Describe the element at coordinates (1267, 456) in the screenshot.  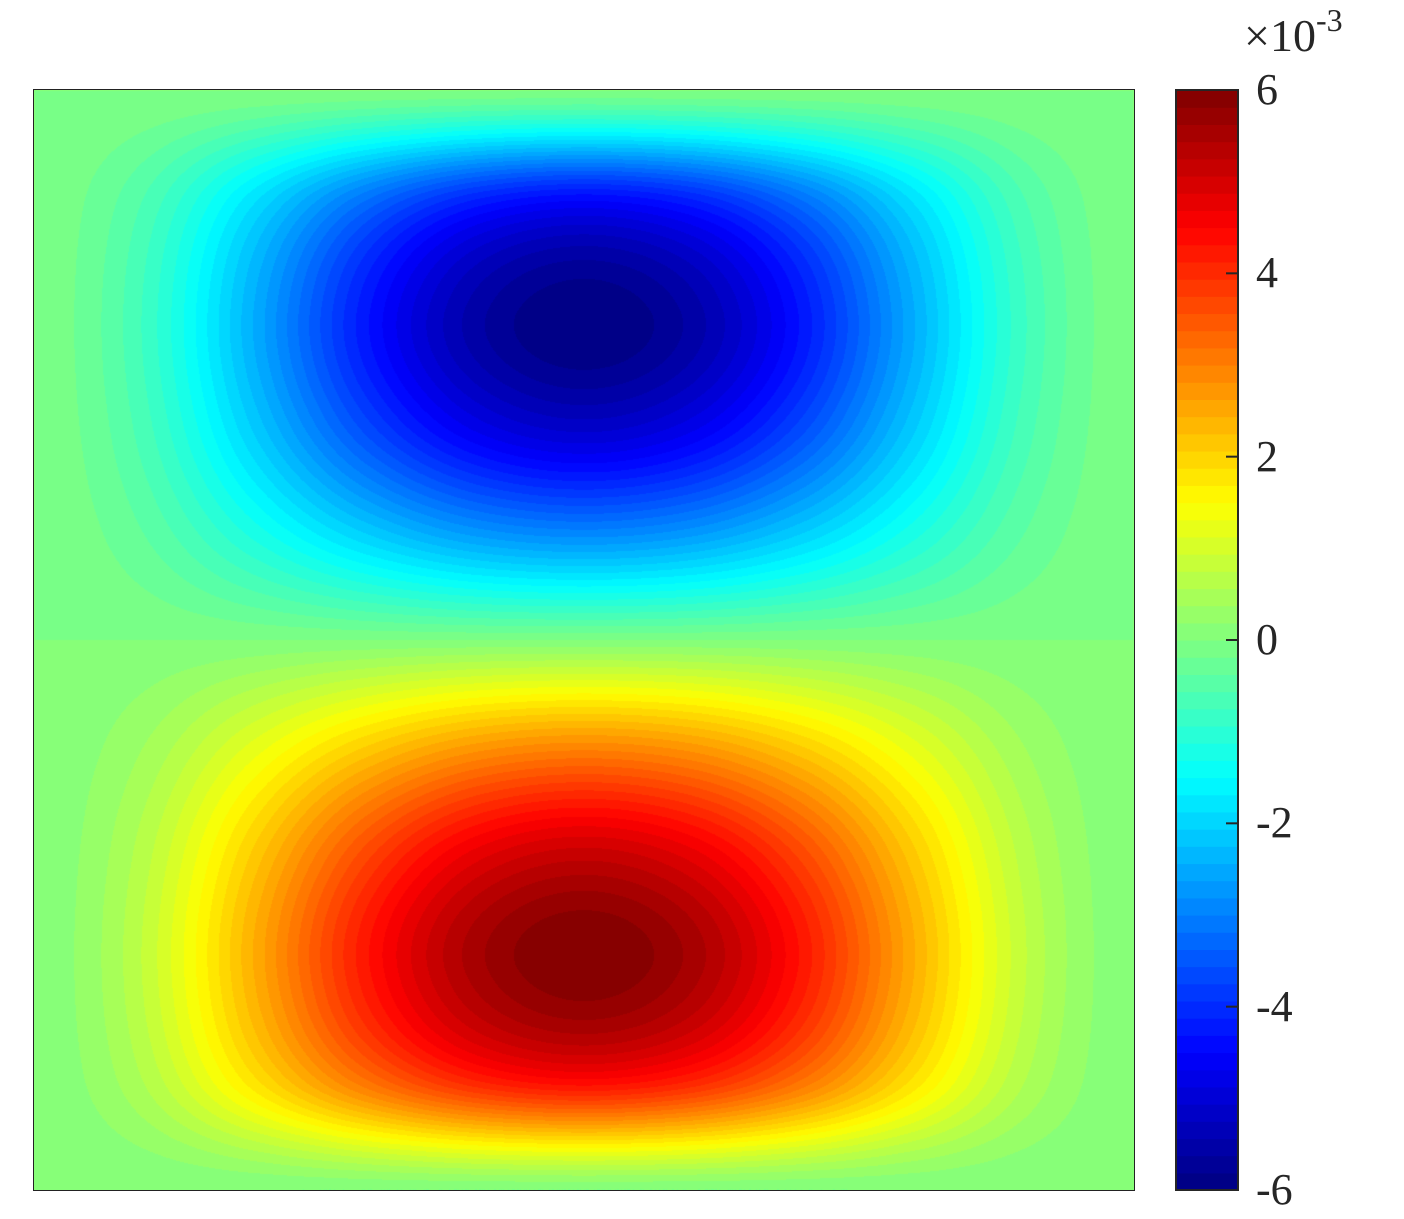
I see `colorbar-tick-label: 2` at that location.